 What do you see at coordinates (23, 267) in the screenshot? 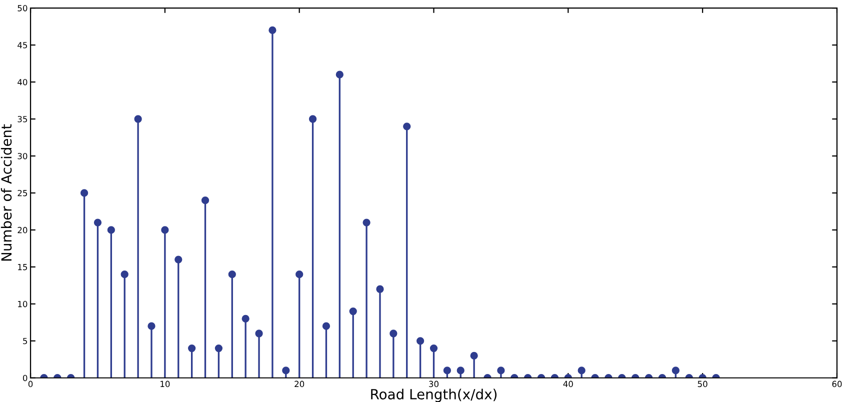
I see `y-tick-label: 15` at bounding box center [23, 267].